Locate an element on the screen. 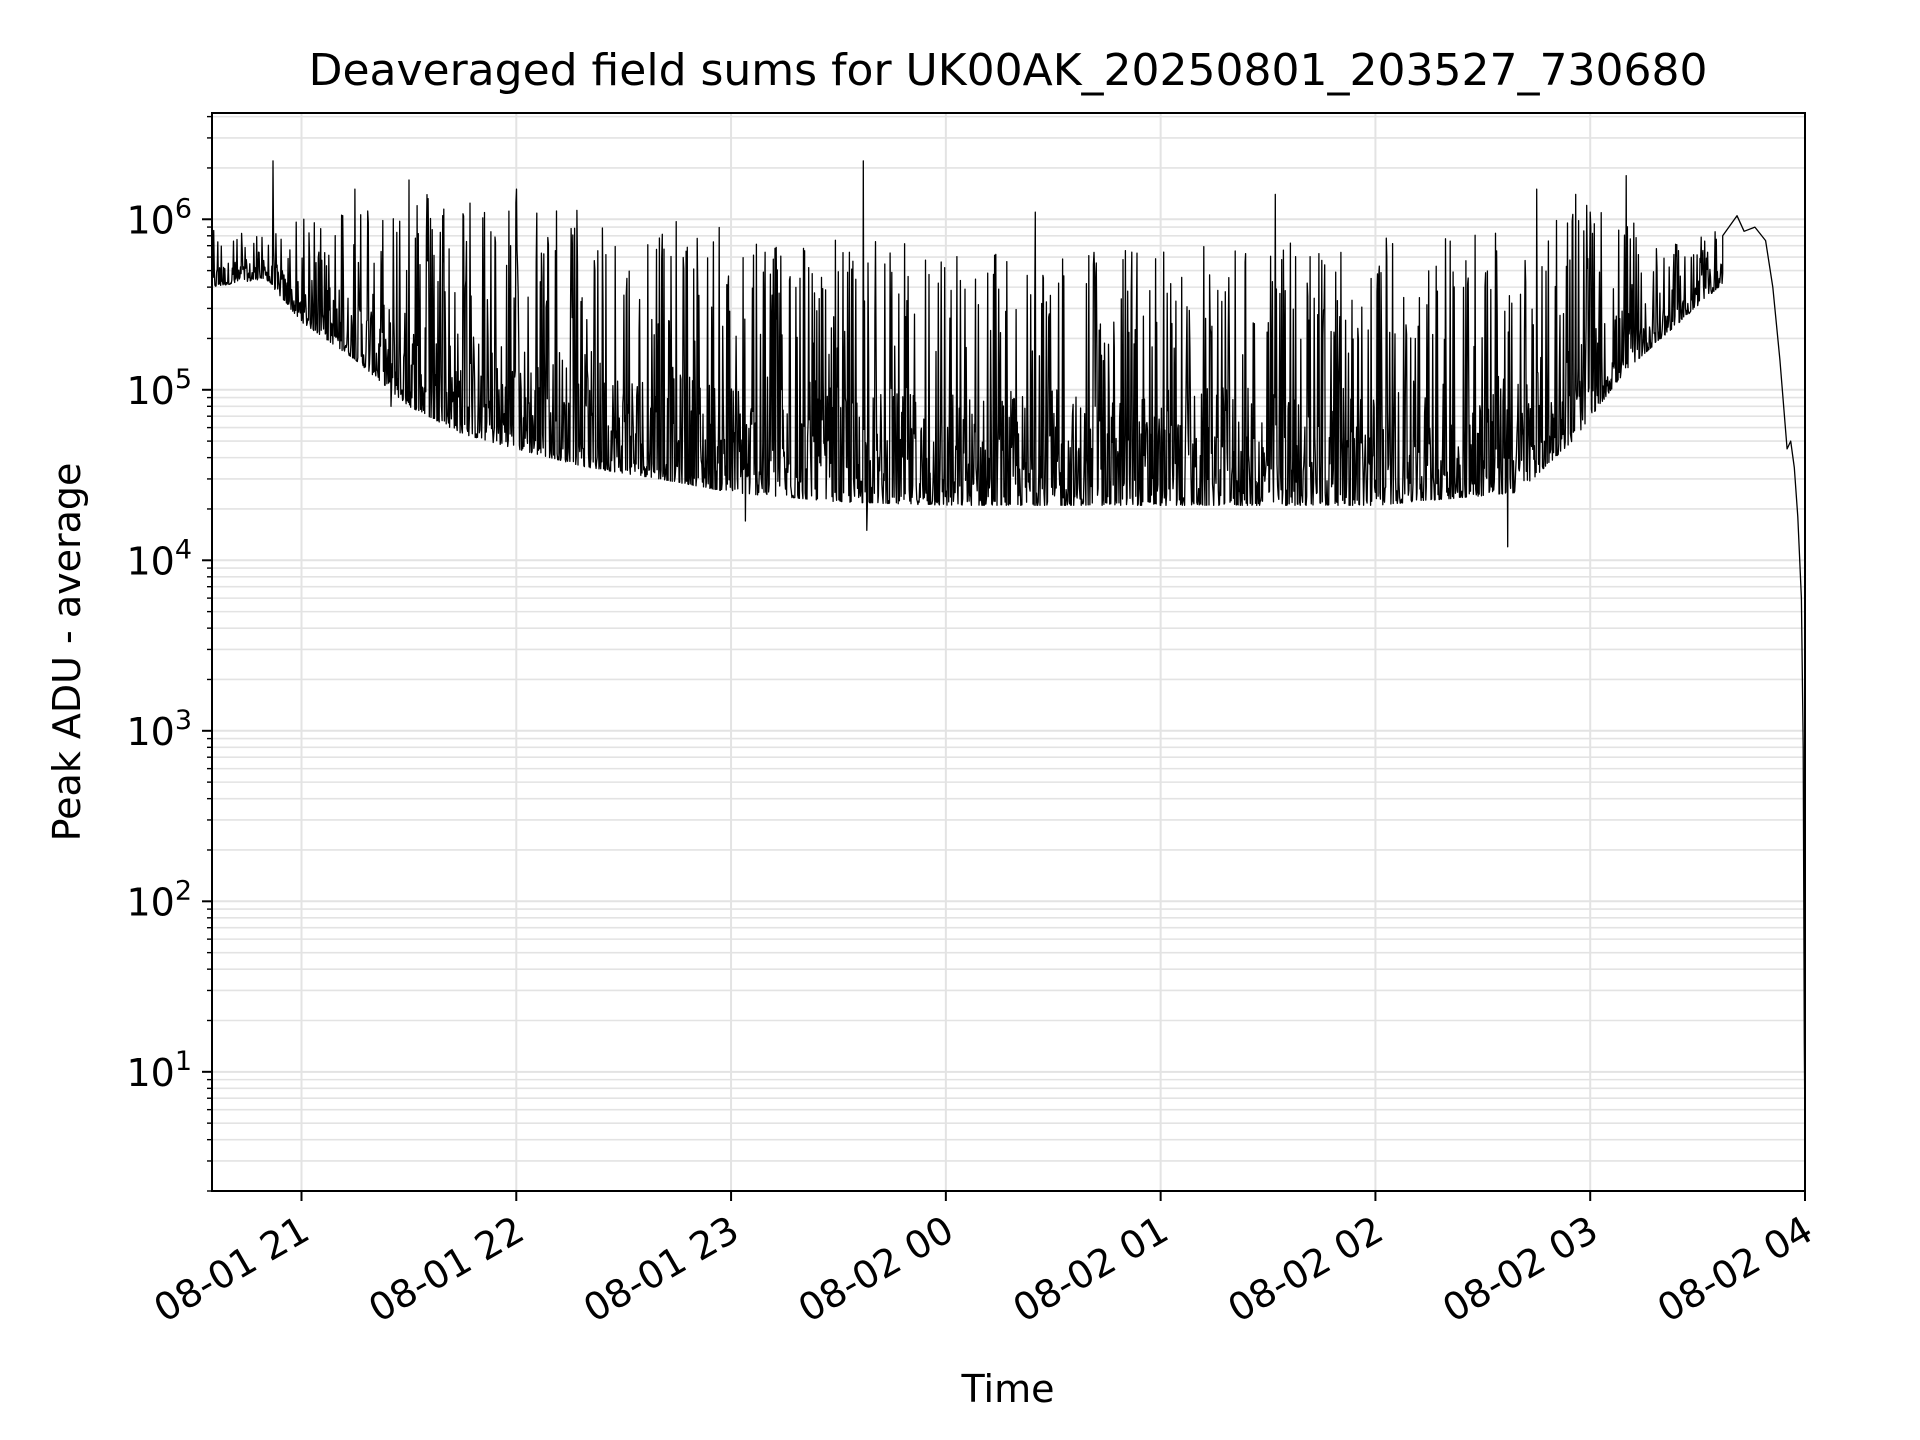 The image size is (1920, 1440). y-tick-label: 105 is located at coordinates (159, 388).